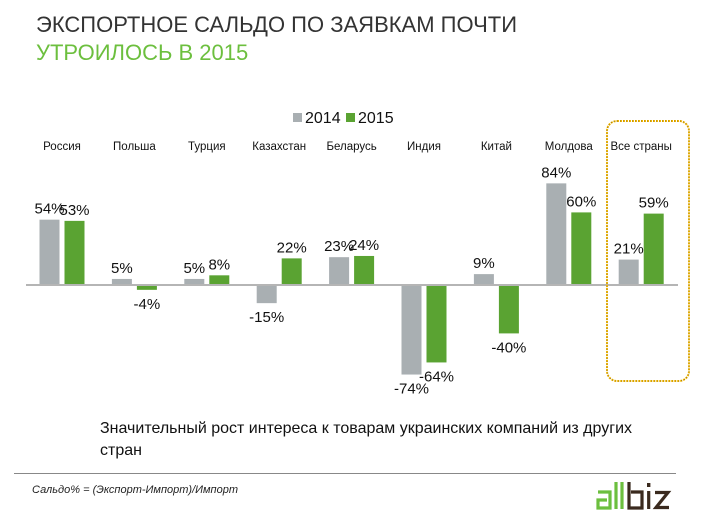 The width and height of the screenshot is (703, 519). What do you see at coordinates (376, 118) in the screenshot?
I see `legend-label-2015: 2015` at bounding box center [376, 118].